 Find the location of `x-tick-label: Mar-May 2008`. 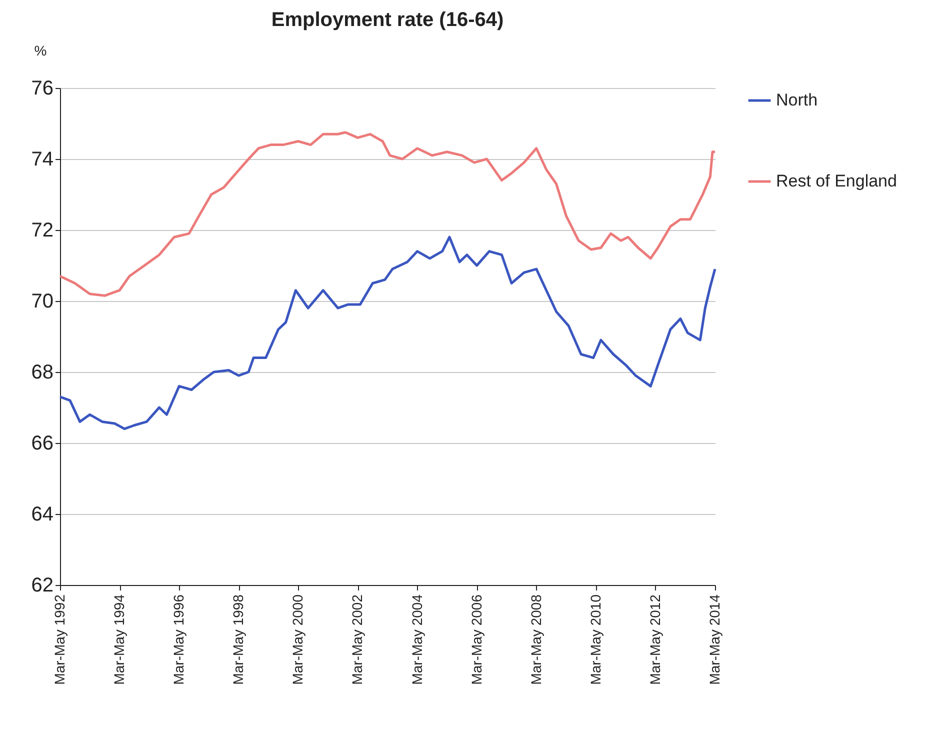

x-tick-label: Mar-May 2008 is located at coordinates (536, 639).